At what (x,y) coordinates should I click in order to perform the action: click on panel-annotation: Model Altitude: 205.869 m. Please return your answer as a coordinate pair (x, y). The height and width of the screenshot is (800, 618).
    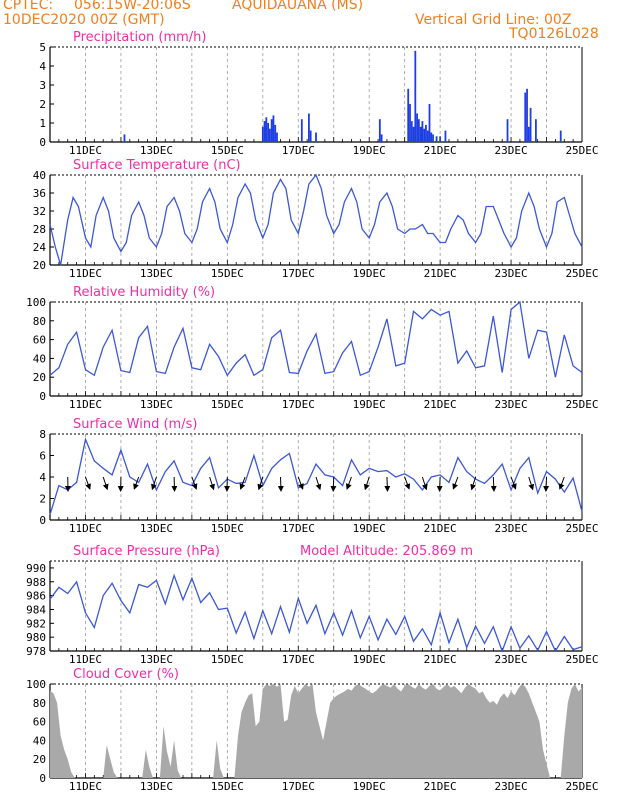
    Looking at the image, I should click on (386, 551).